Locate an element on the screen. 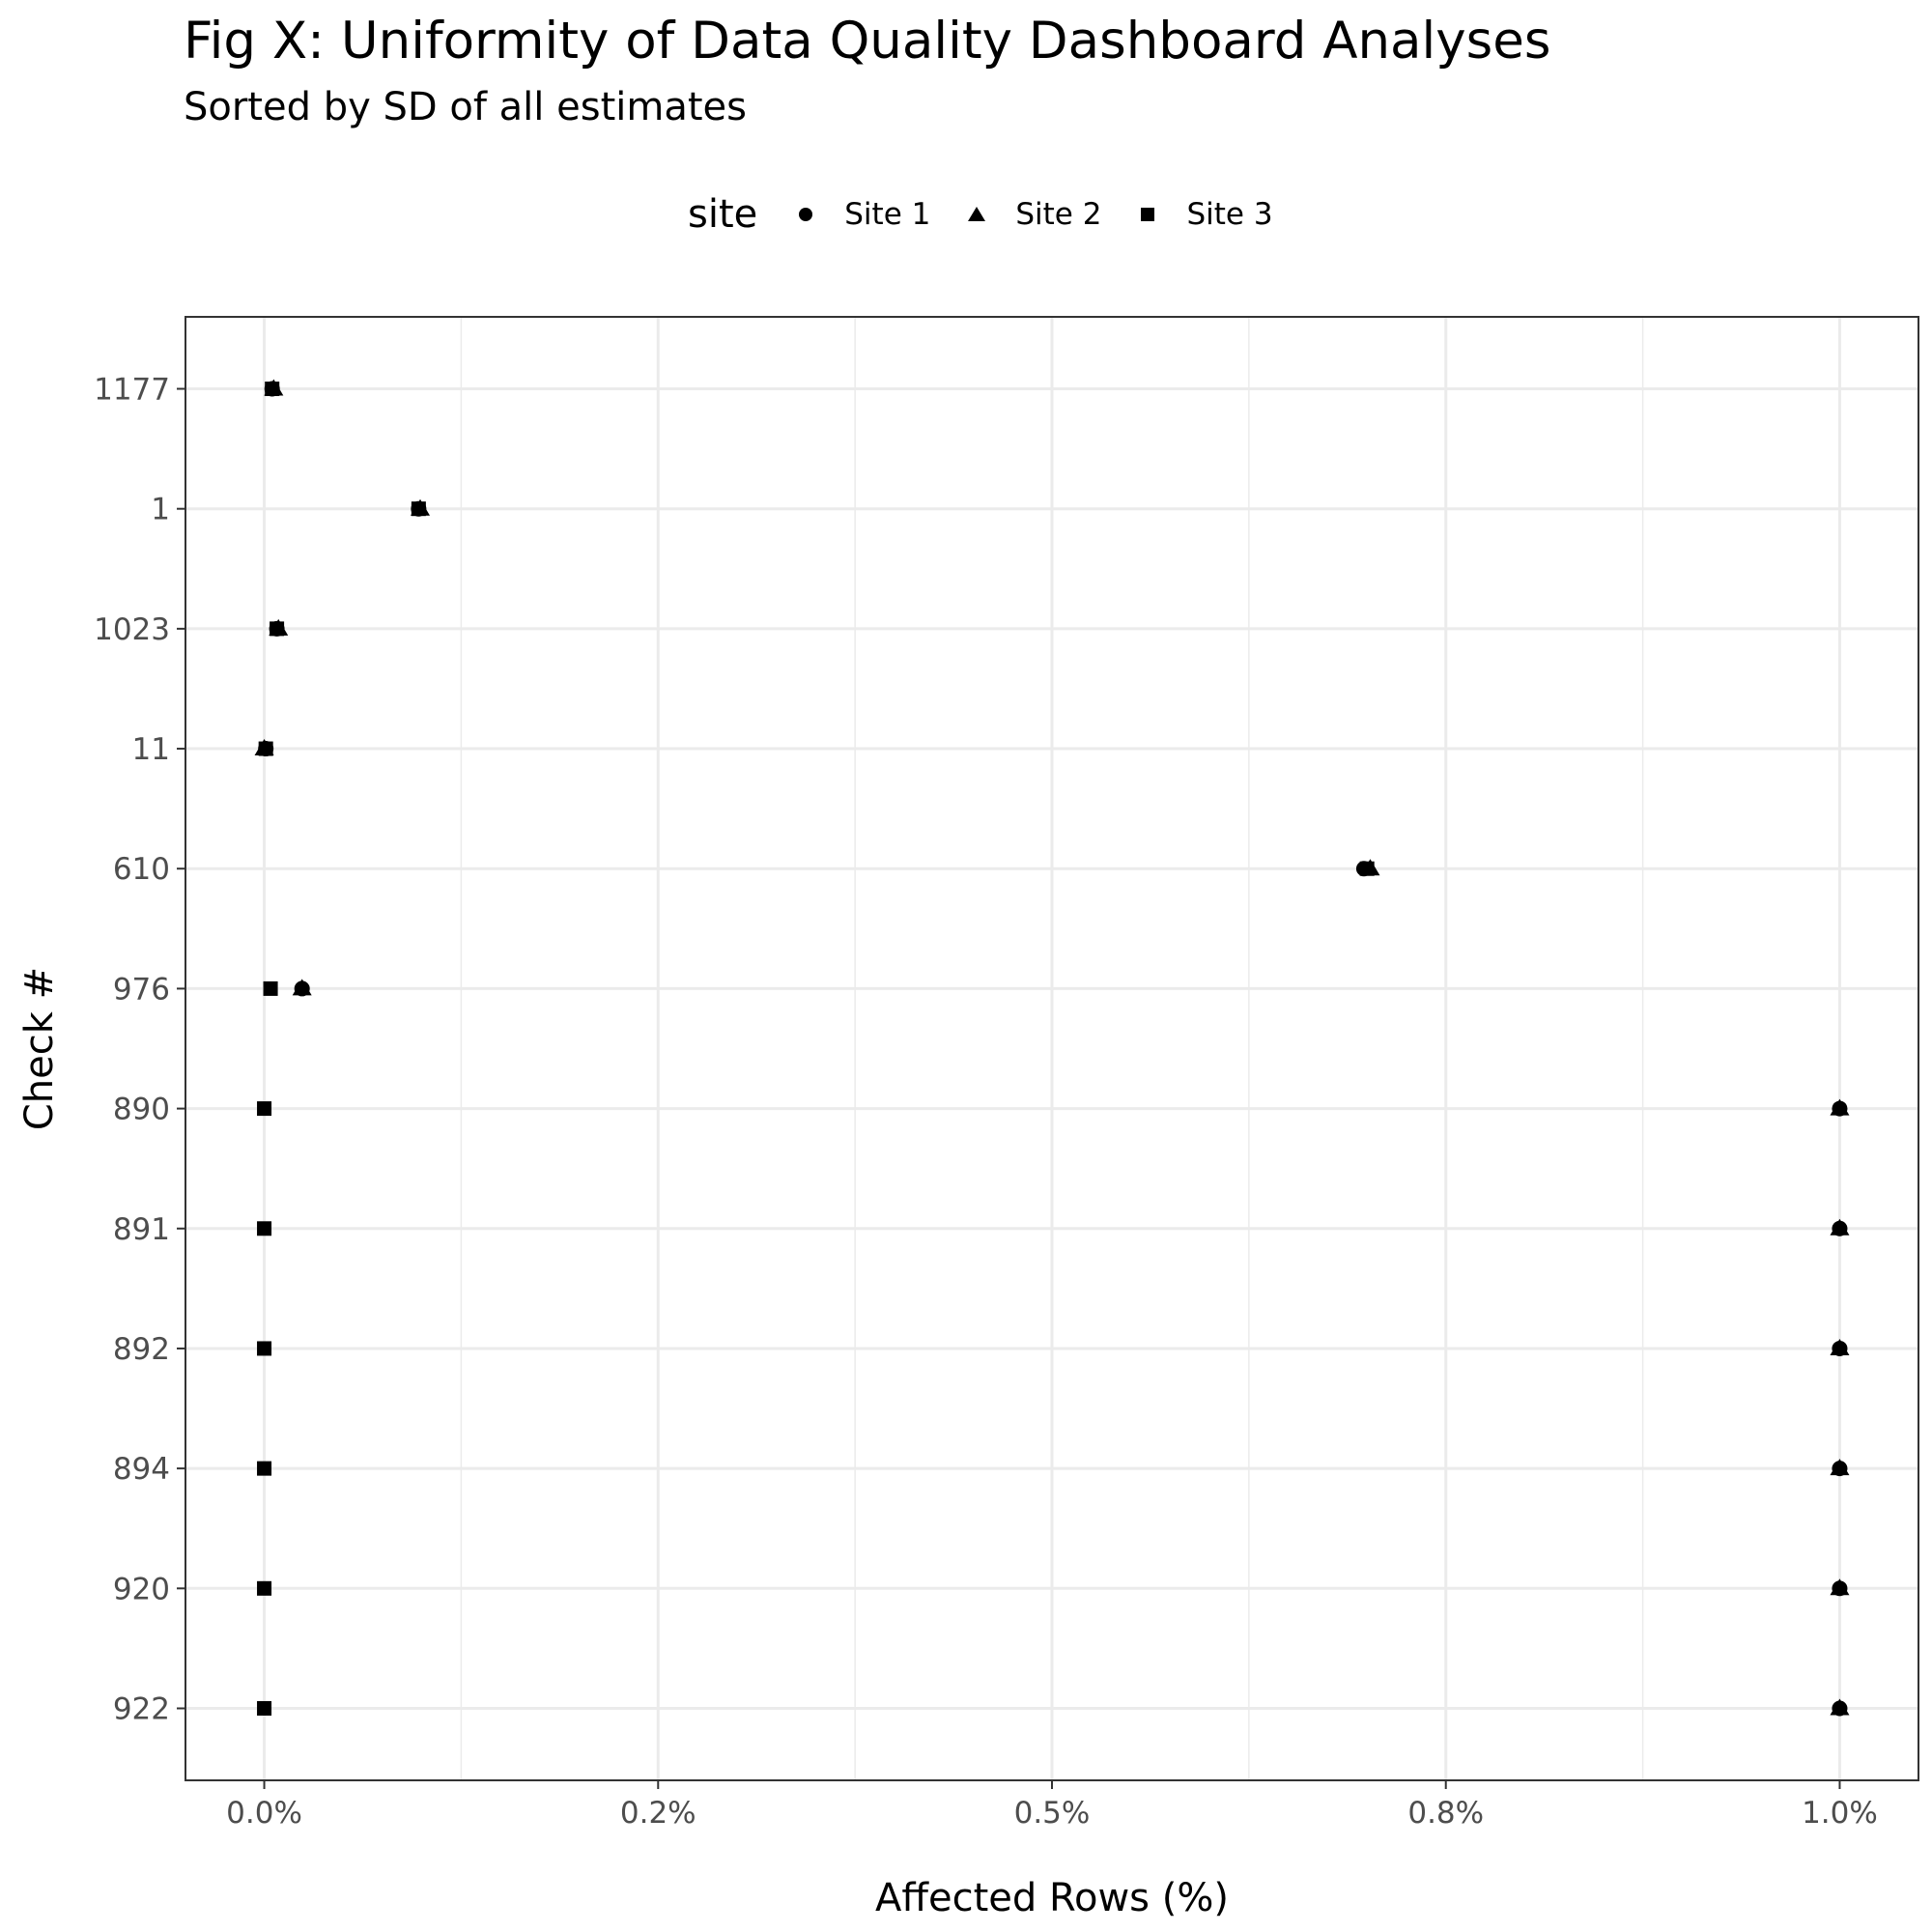 This screenshot has height=1932, width=1932. x-tick-label: 0.0% is located at coordinates (264, 1813).